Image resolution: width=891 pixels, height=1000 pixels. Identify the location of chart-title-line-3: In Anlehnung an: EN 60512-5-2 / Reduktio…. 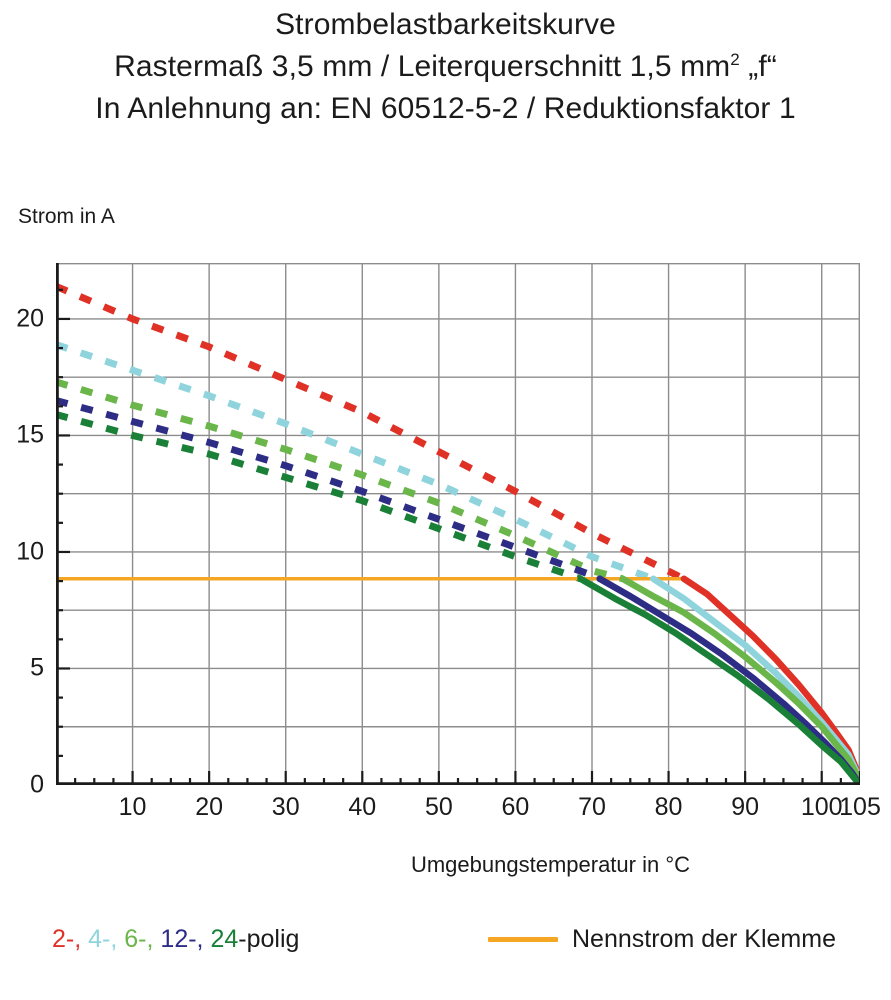
(445, 108).